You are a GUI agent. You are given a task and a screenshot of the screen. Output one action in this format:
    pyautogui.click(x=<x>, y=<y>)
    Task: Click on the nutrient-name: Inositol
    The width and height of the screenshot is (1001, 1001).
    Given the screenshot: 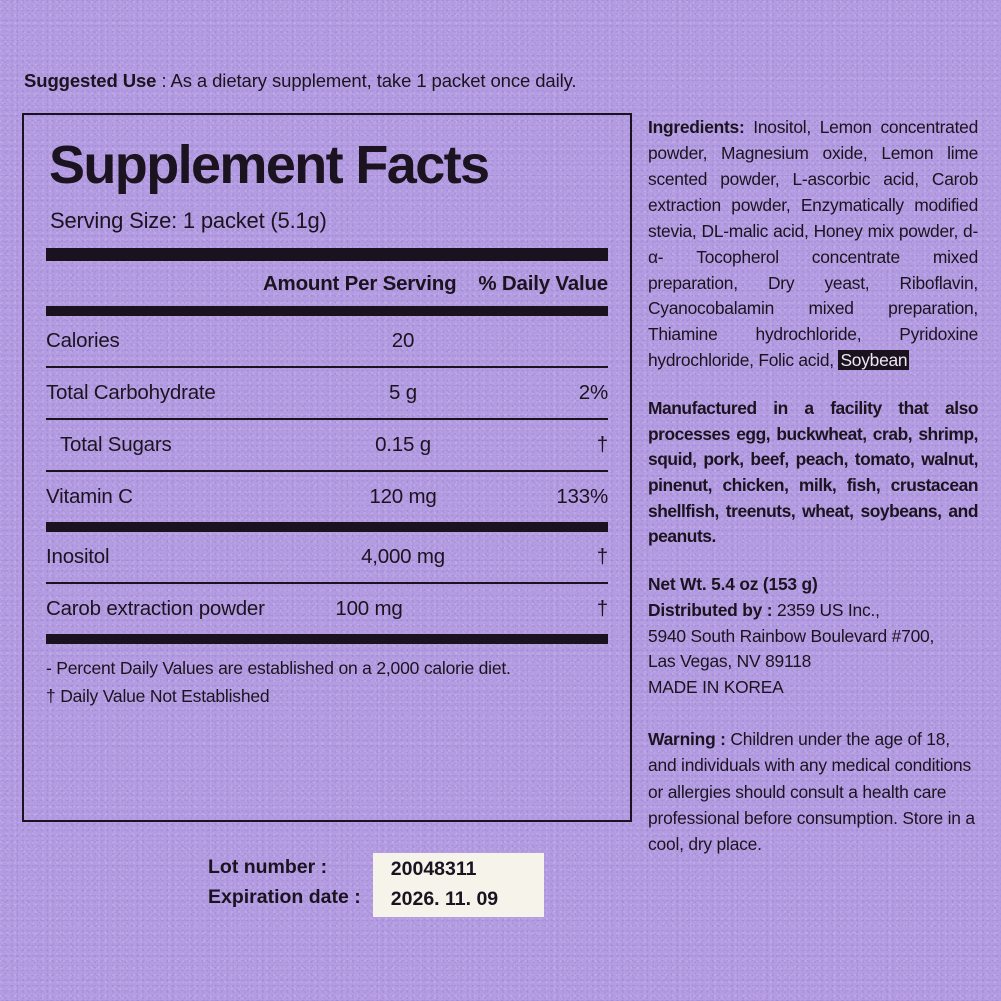 What is the action you would take?
    pyautogui.click(x=78, y=556)
    